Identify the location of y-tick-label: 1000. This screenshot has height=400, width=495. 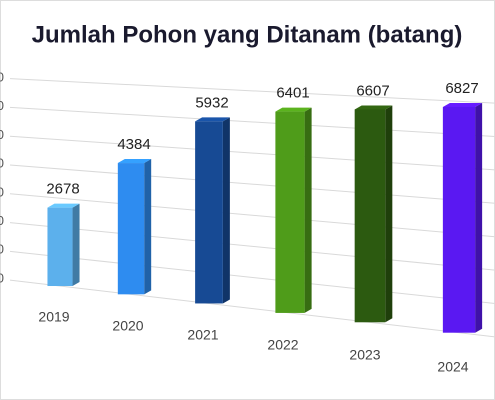
(2, 249).